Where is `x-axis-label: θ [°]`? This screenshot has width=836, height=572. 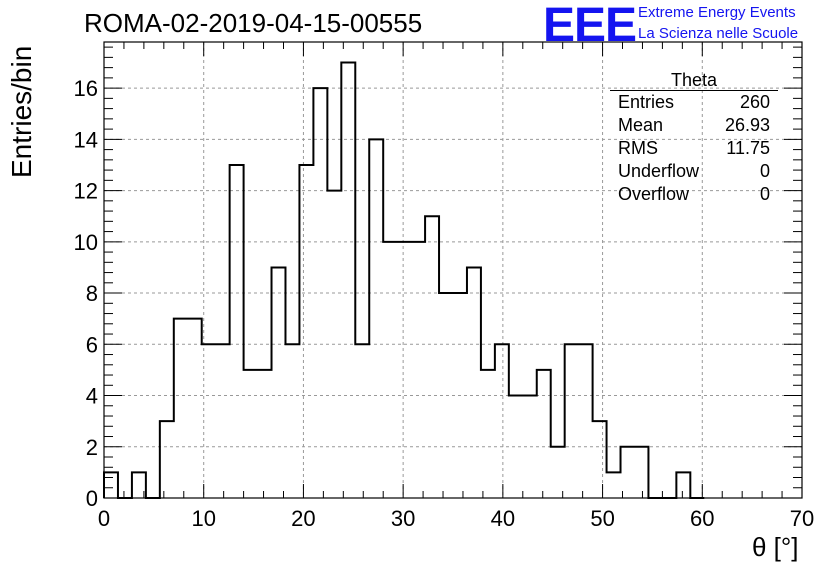 x-axis-label: θ [°] is located at coordinates (775, 547).